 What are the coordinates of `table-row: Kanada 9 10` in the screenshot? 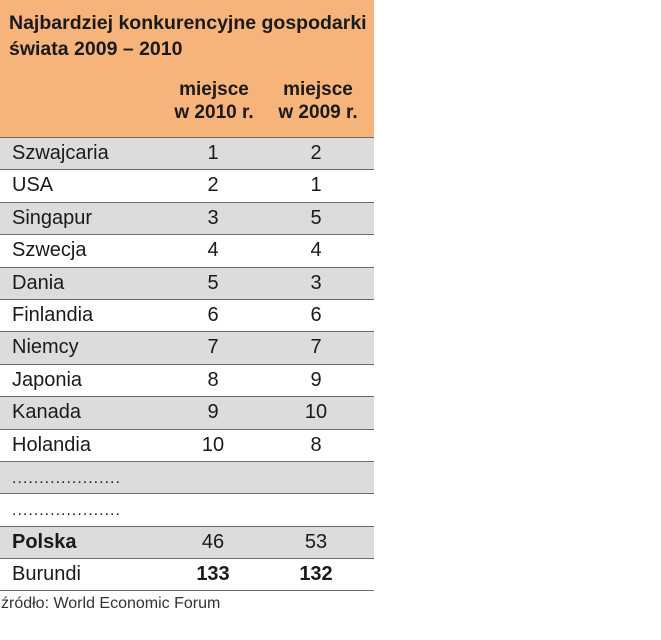 It's located at (187, 412).